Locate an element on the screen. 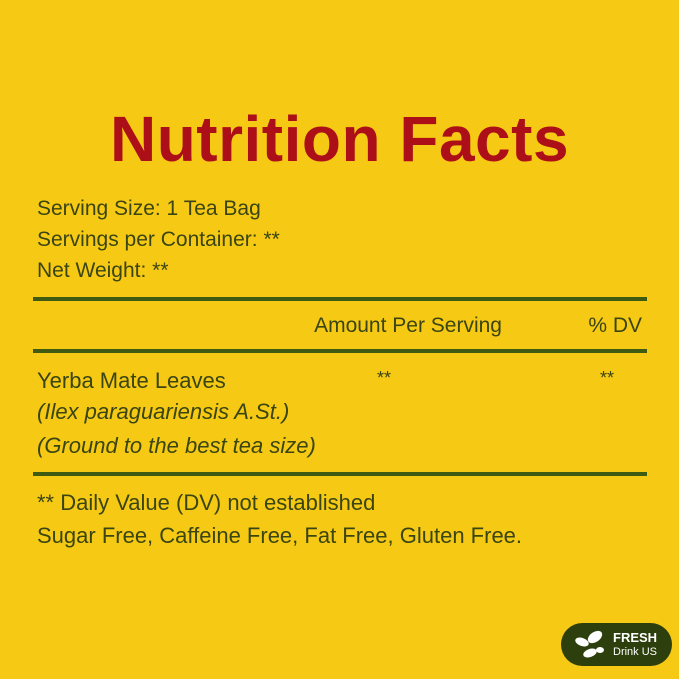  item-amount: ** is located at coordinates (384, 378).